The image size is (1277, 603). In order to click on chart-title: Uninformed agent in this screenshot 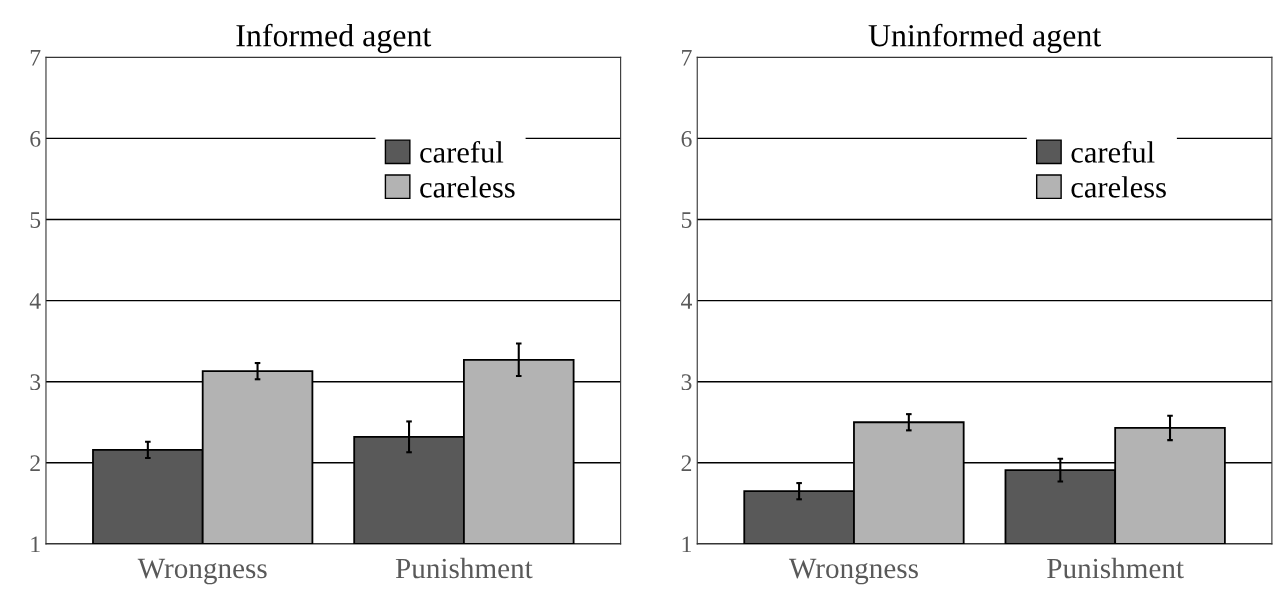, I will do `click(985, 38)`.